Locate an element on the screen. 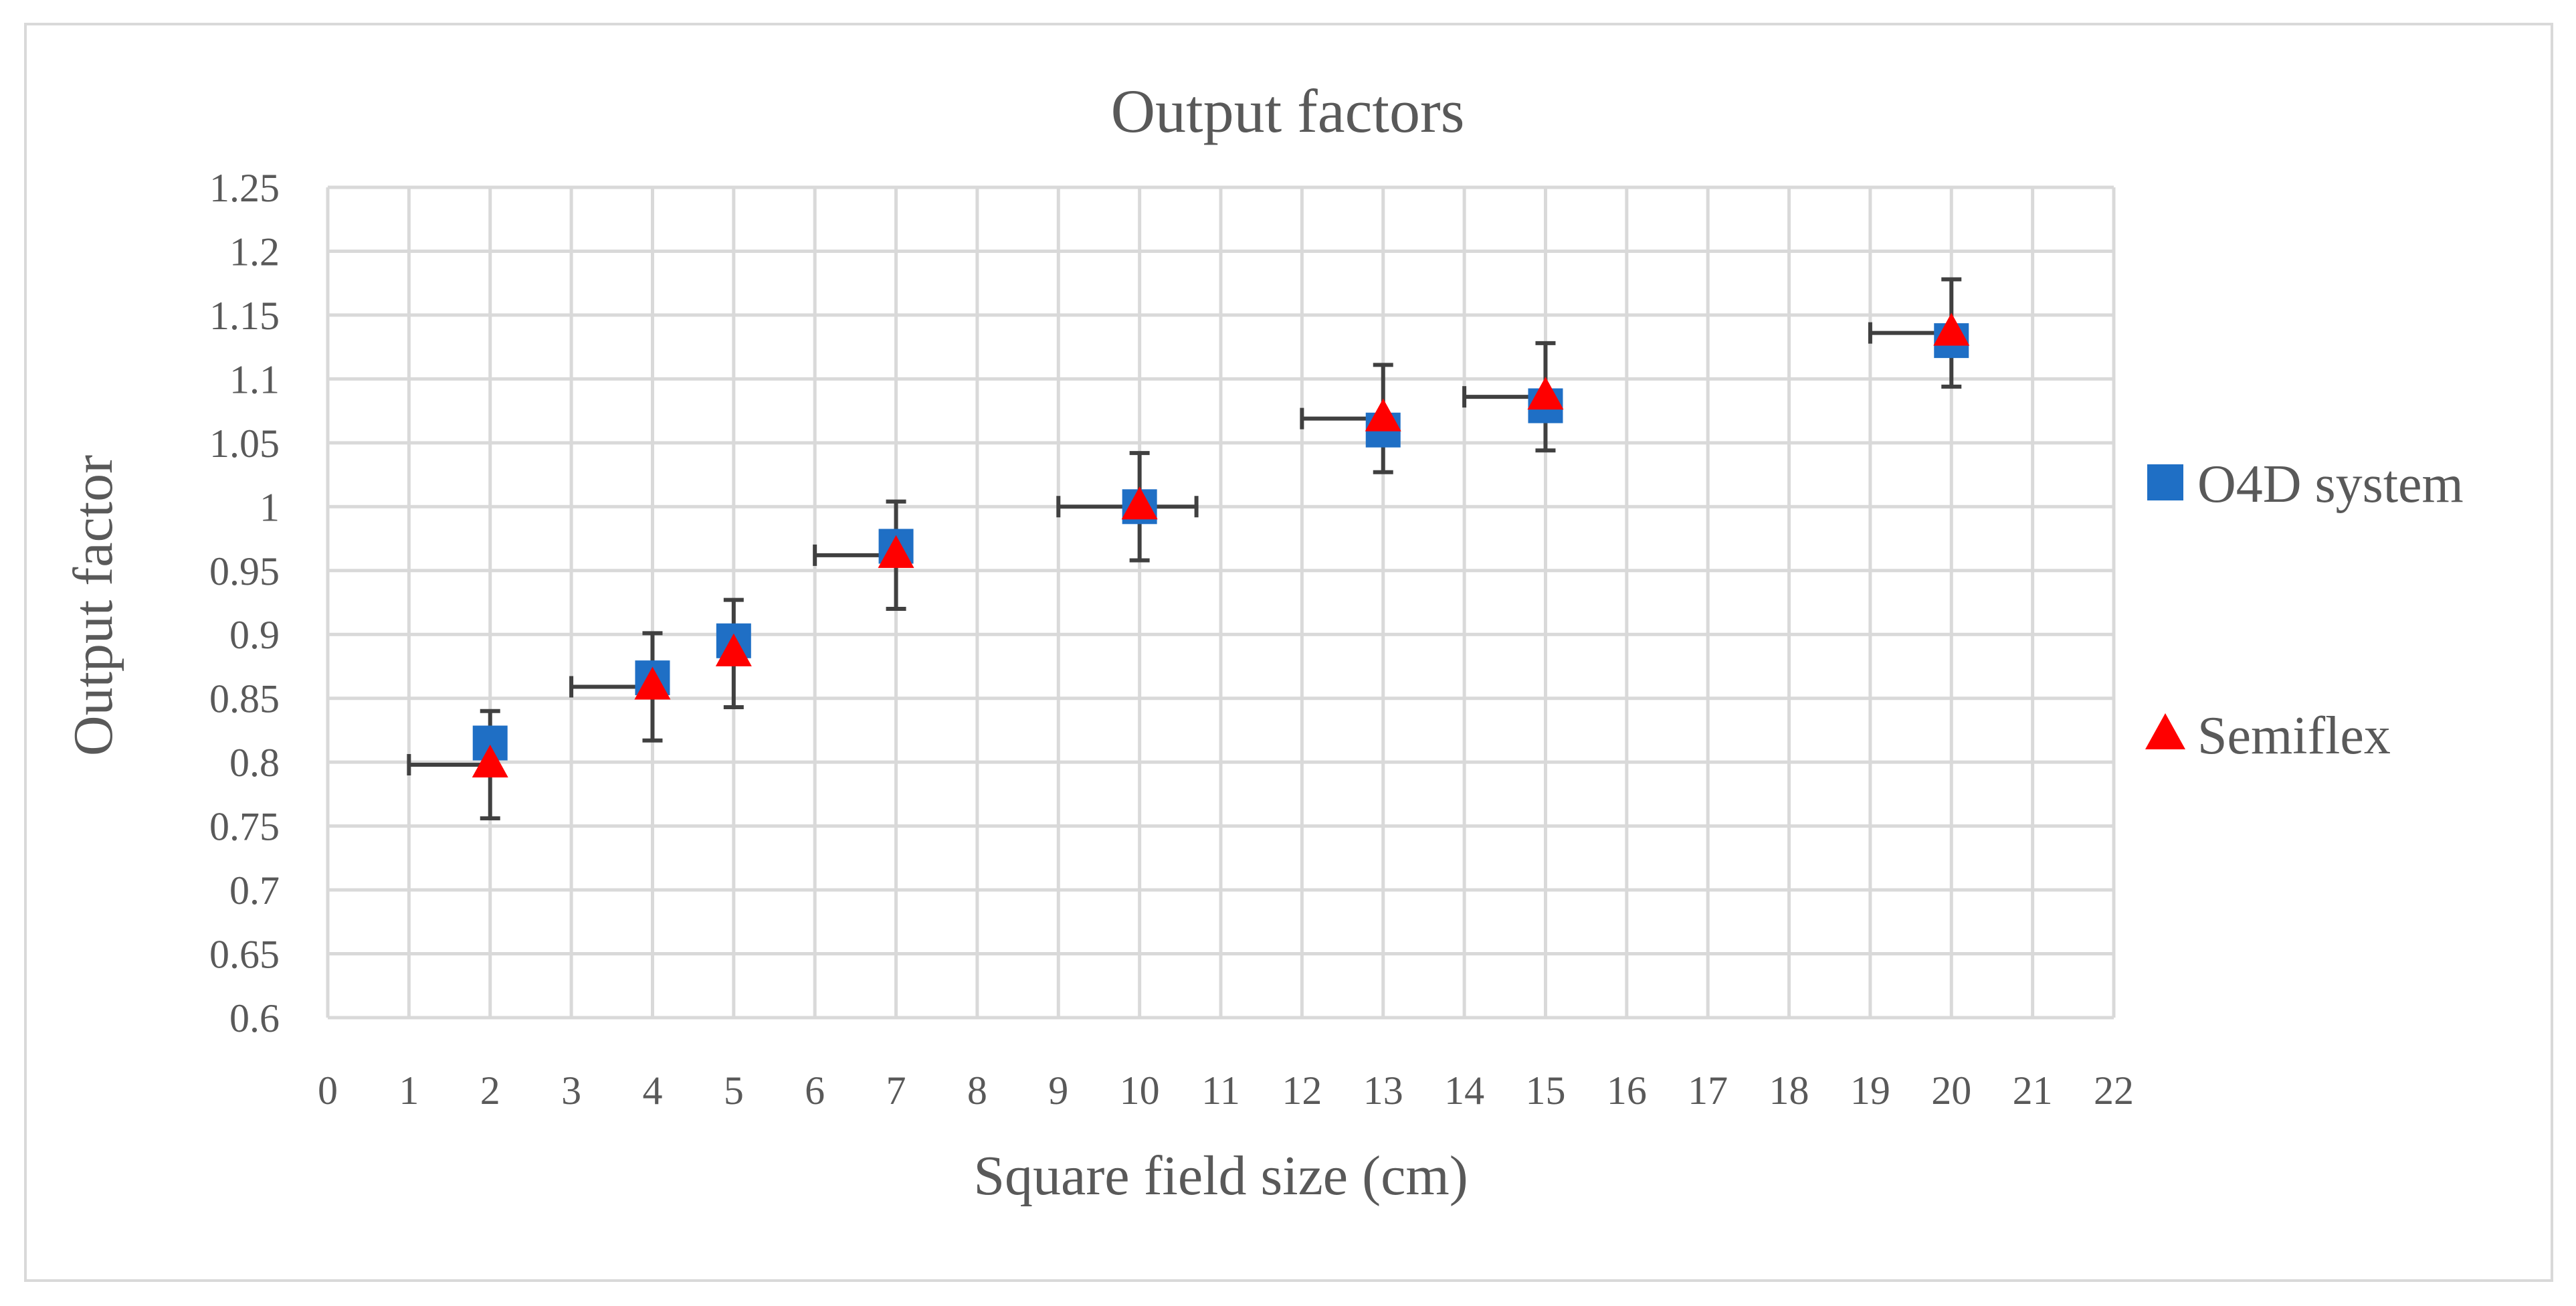  x-tick-label: 7 is located at coordinates (896, 1090).